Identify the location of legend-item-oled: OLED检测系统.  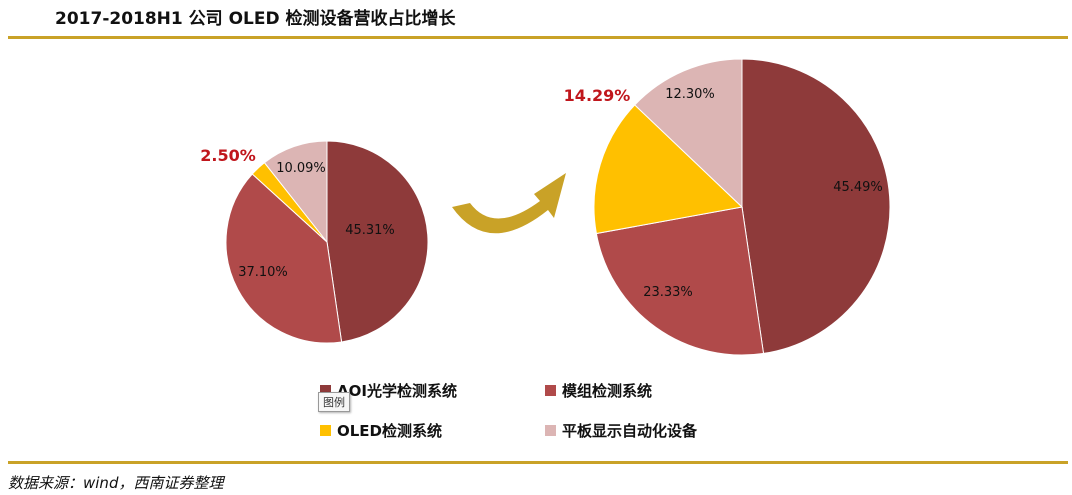
(381, 430).